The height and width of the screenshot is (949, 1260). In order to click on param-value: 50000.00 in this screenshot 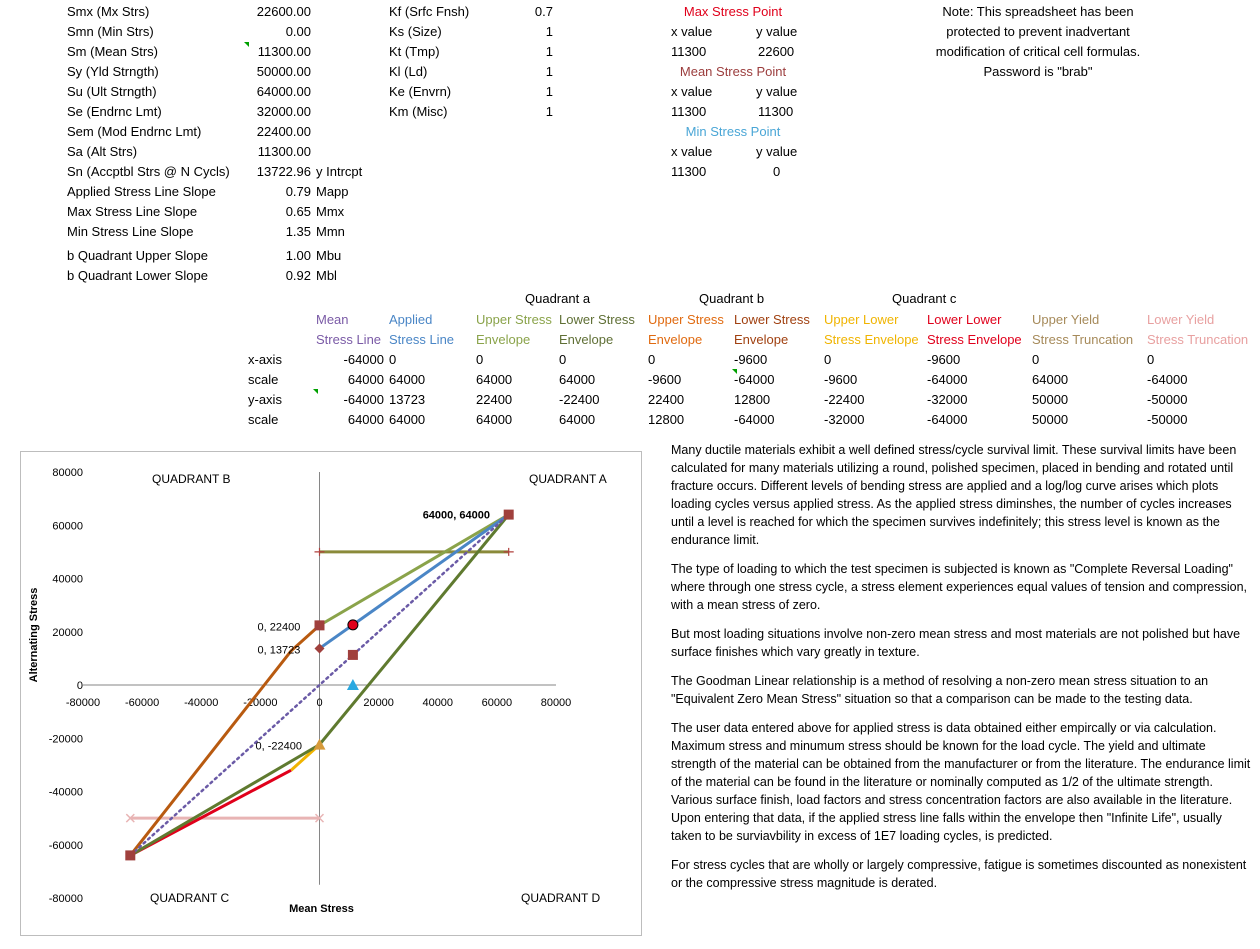, I will do `click(283, 71)`.